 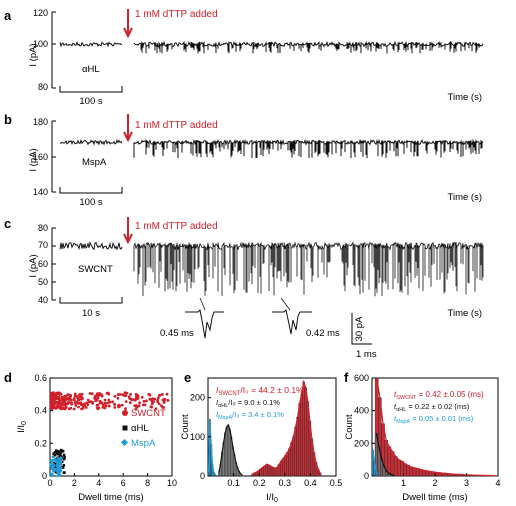 What do you see at coordinates (403, 483) in the screenshot?
I see `f-xtick-label-0: 1` at bounding box center [403, 483].